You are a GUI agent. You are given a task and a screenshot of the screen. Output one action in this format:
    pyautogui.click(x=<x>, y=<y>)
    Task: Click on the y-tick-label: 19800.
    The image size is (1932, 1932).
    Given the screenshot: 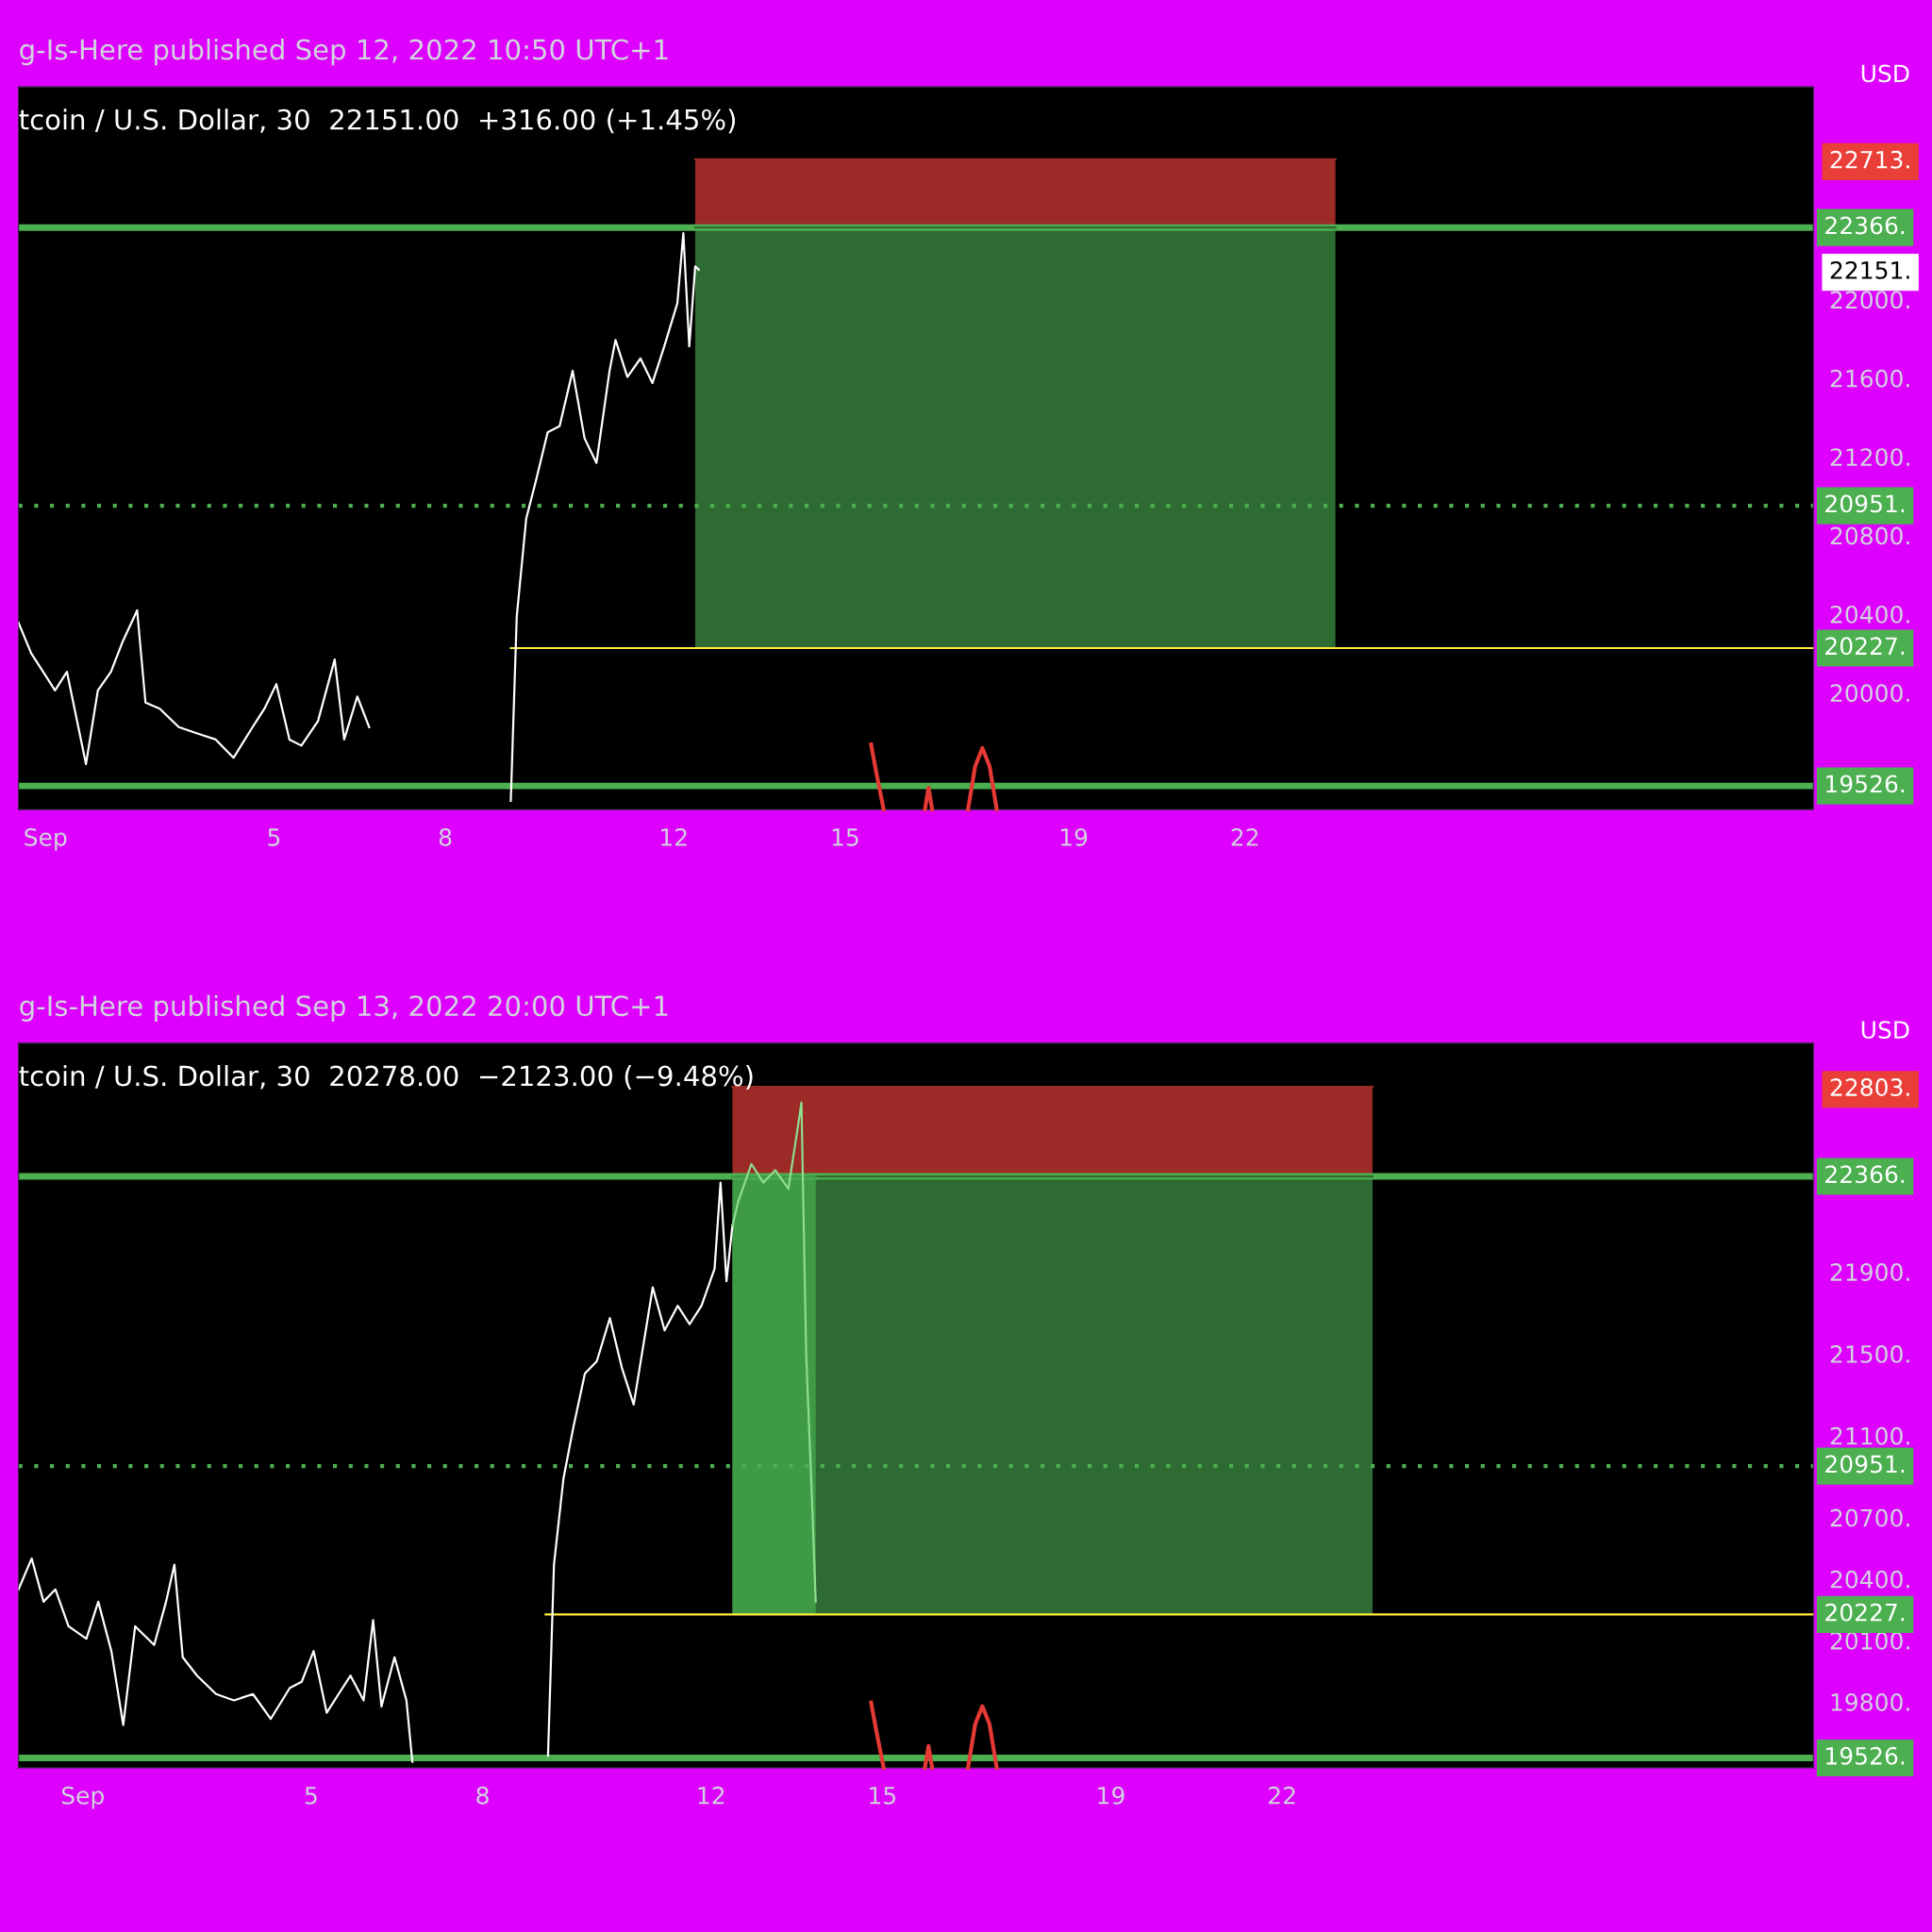 What is the action you would take?
    pyautogui.click(x=1870, y=1701)
    